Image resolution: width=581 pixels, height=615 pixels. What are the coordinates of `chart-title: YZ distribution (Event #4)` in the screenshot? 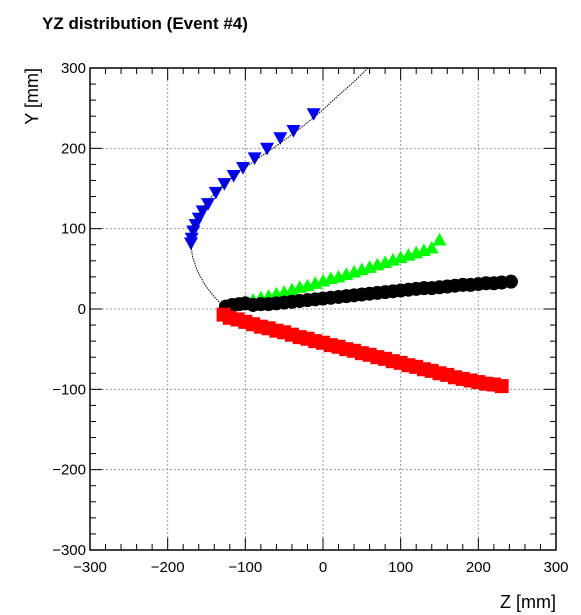 It's located at (145, 23).